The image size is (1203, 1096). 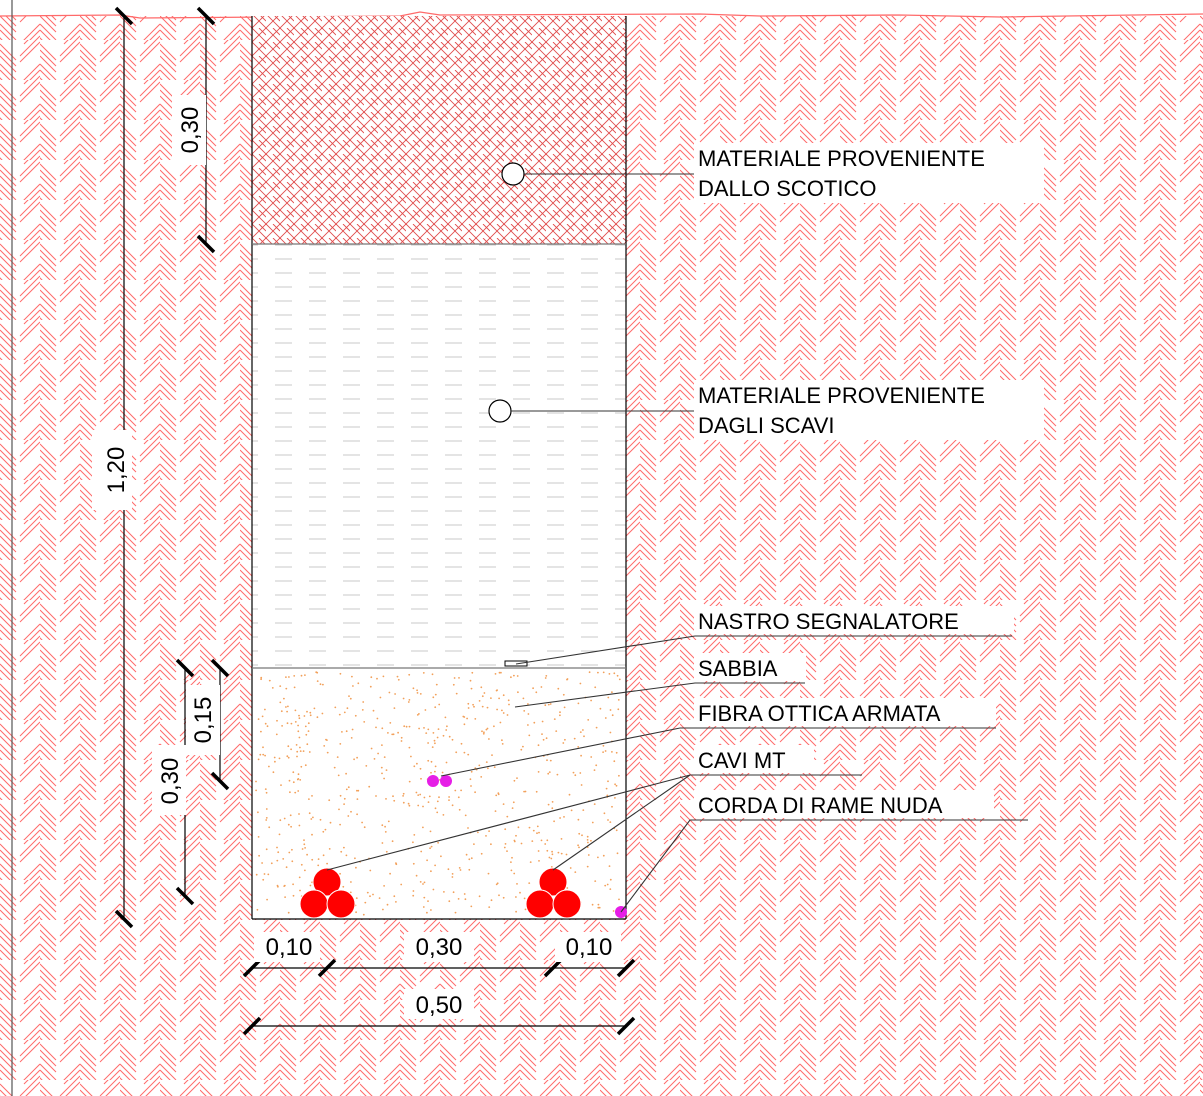 I want to click on dim-trench-width: 0,50, so click(x=439, y=1005).